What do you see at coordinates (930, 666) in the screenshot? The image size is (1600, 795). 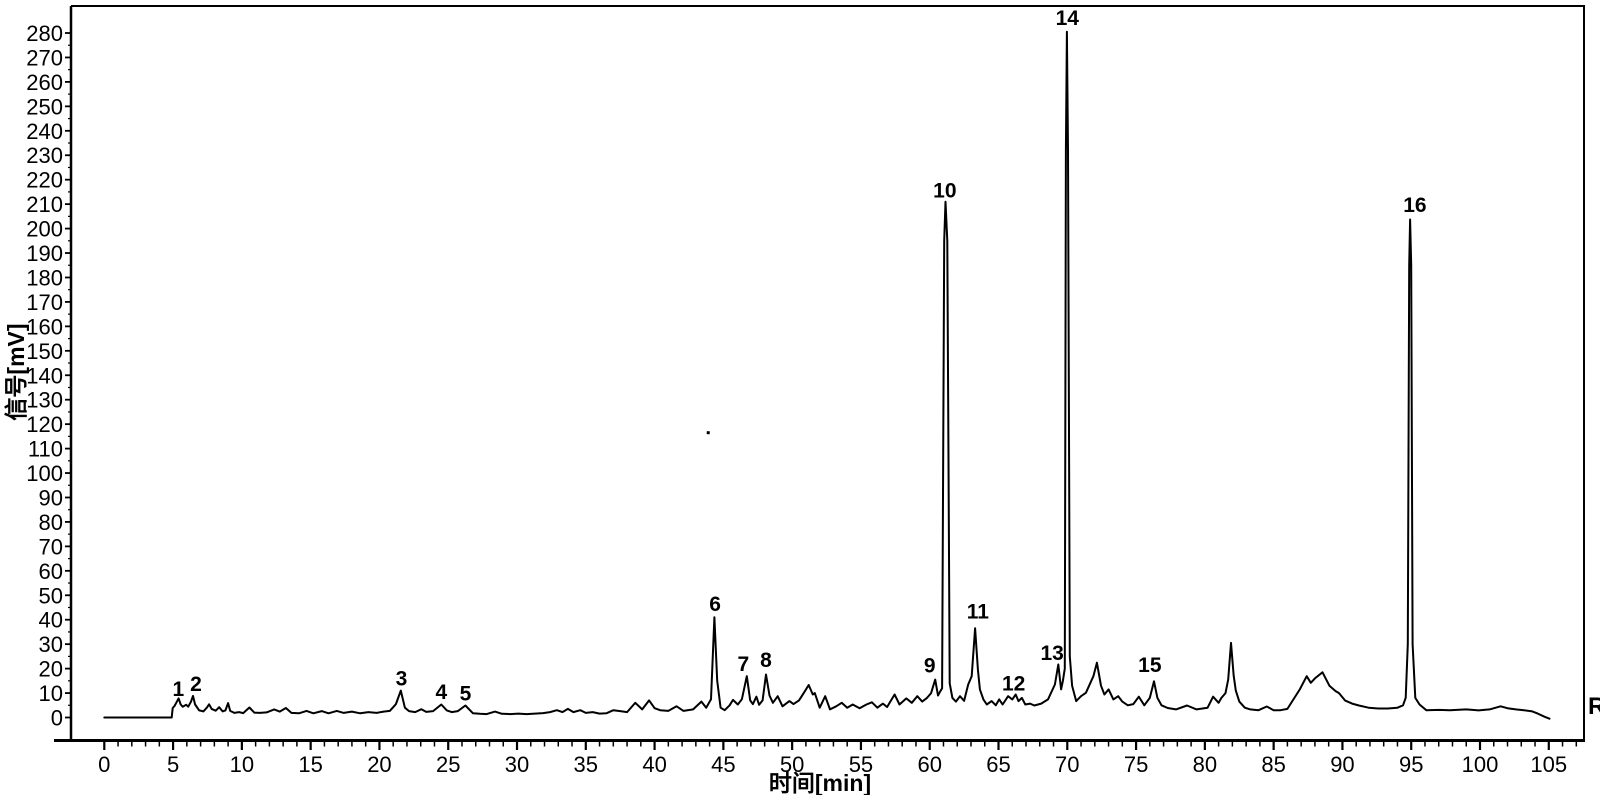 I see `peak-label-9: 9` at bounding box center [930, 666].